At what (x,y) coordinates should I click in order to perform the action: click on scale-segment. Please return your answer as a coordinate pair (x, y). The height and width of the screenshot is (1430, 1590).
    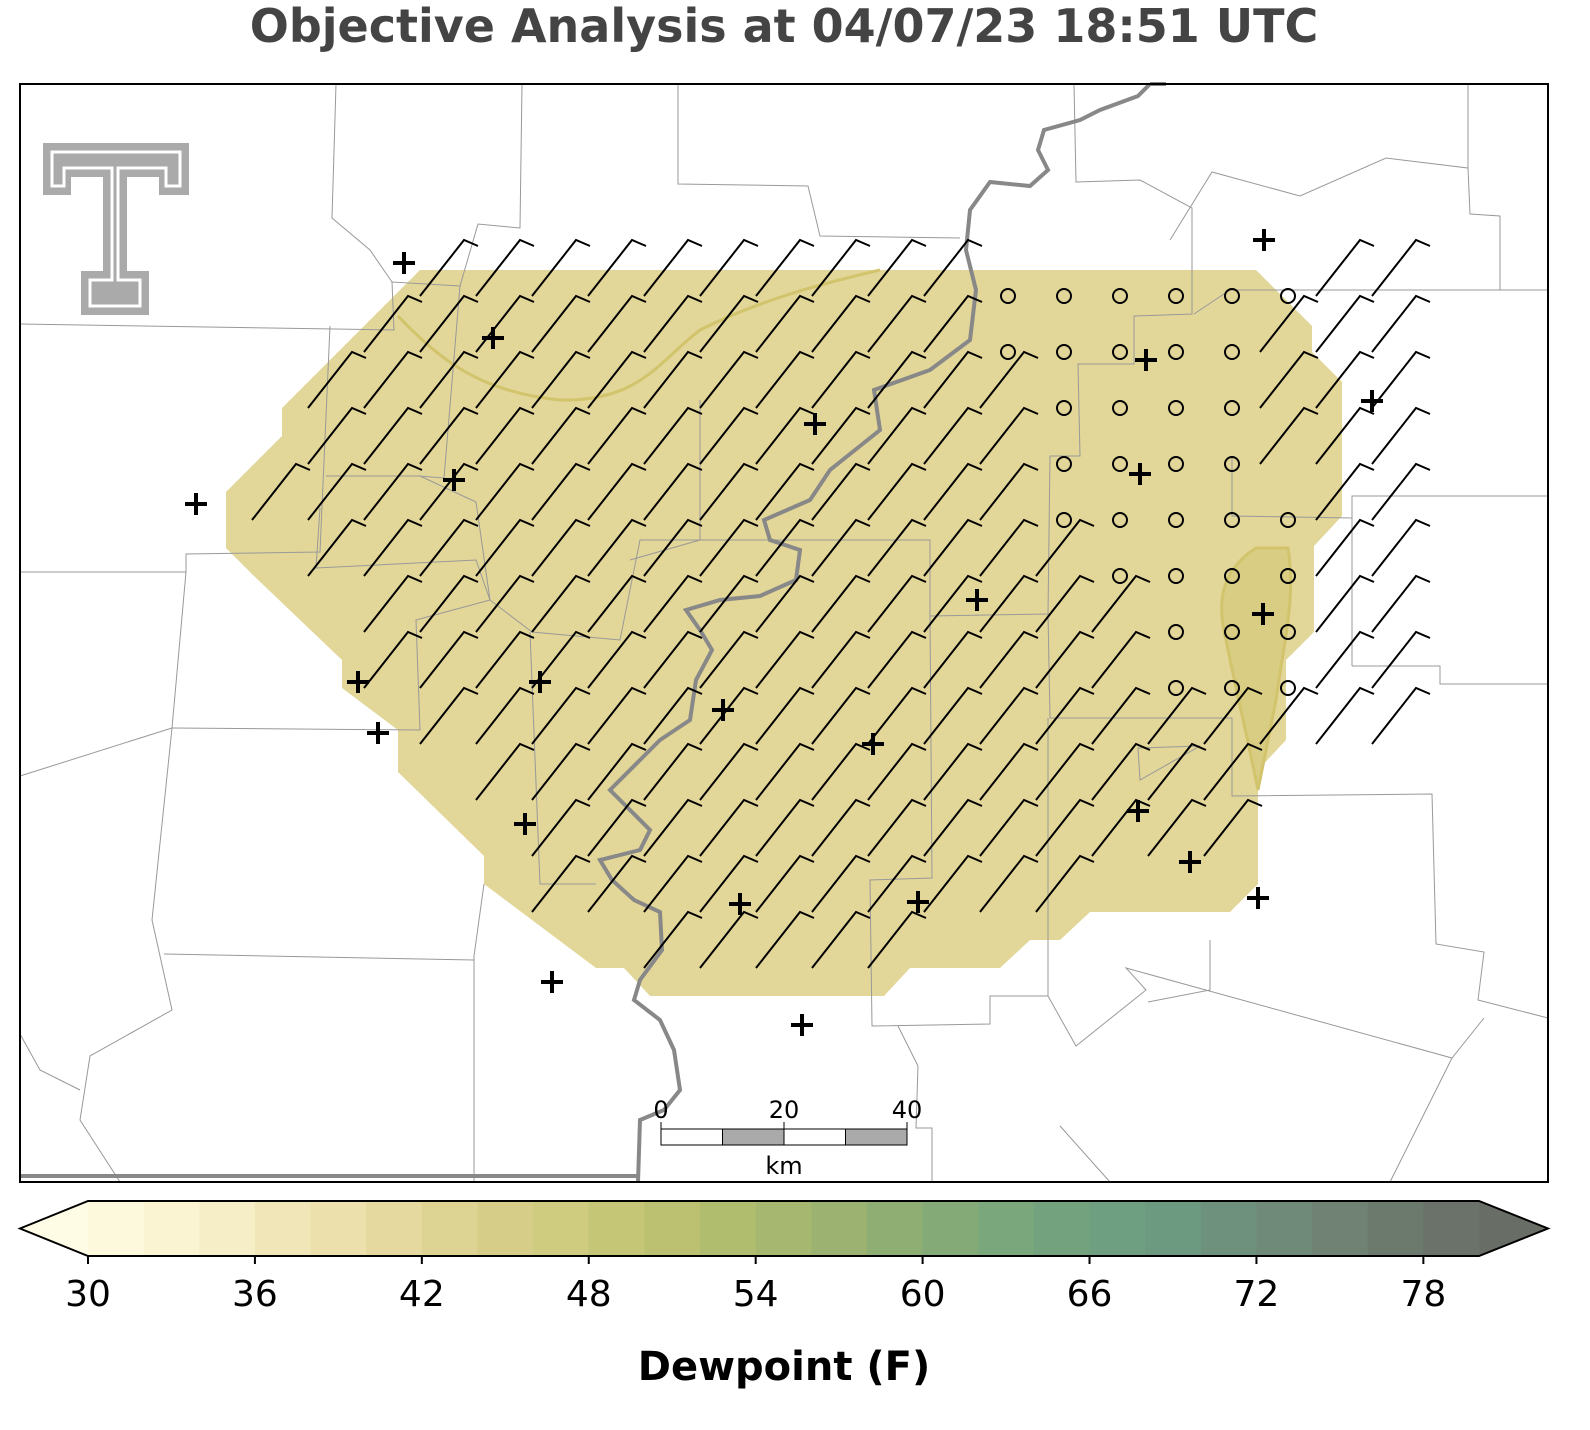
    Looking at the image, I should click on (753, 1137).